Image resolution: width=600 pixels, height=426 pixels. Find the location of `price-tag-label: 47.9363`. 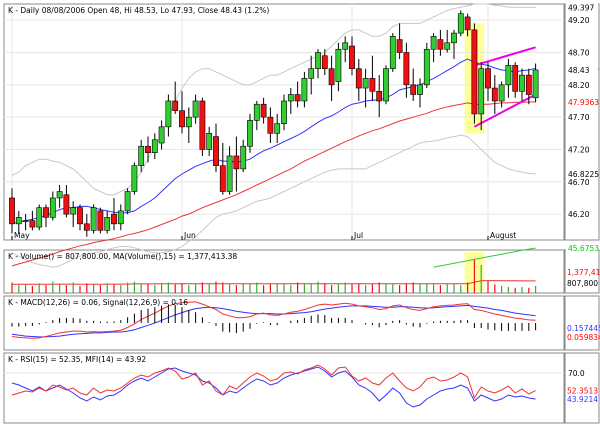

price-tag-label: 47.9363 is located at coordinates (583, 102).